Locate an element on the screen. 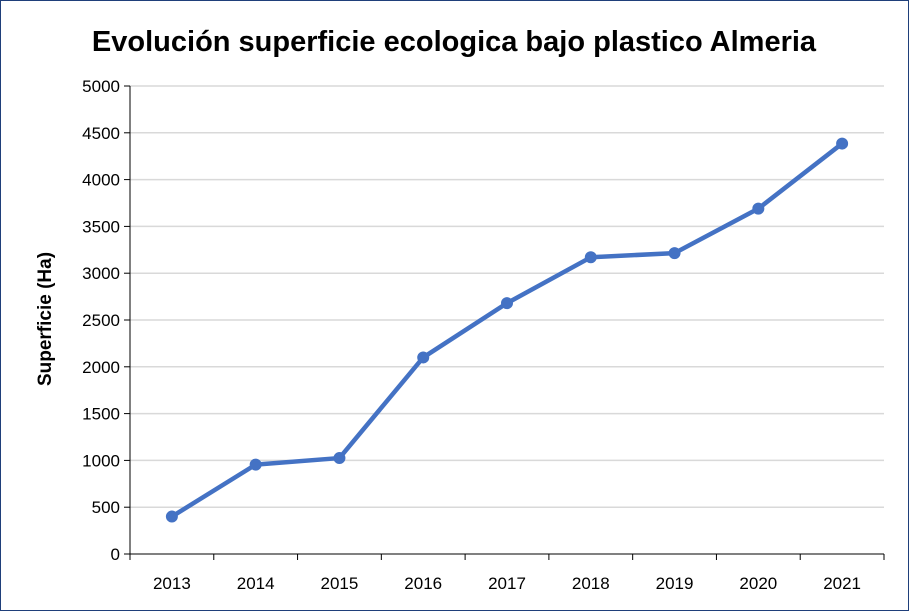 Image resolution: width=909 pixels, height=611 pixels. x-tick-label: 2014 is located at coordinates (256, 583).